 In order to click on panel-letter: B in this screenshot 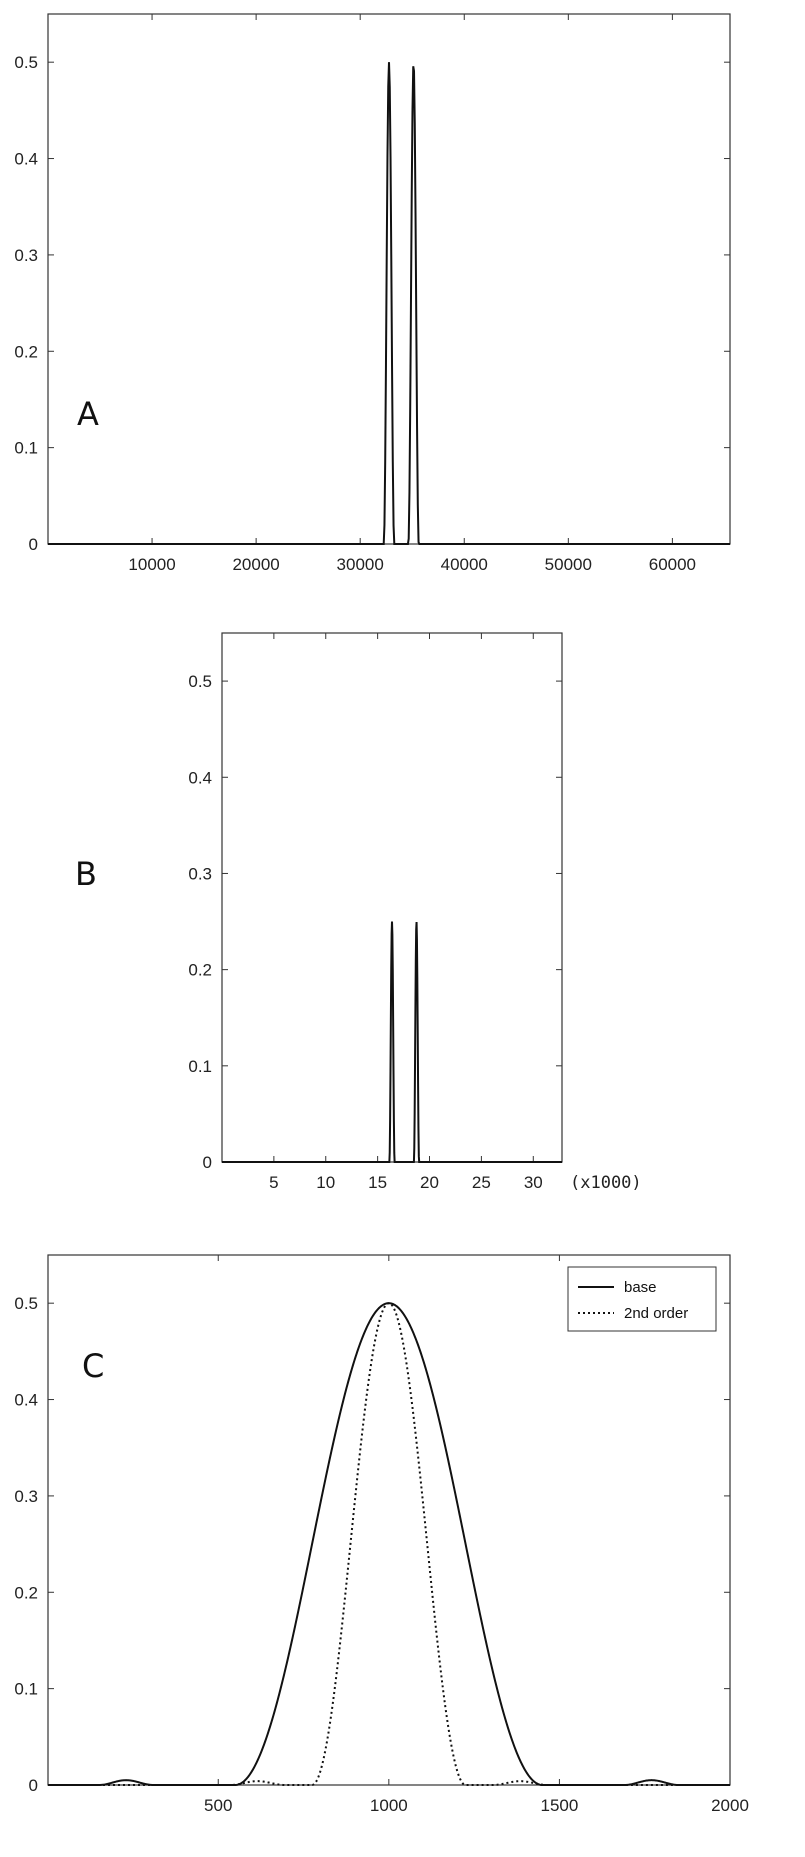, I will do `click(86, 874)`.